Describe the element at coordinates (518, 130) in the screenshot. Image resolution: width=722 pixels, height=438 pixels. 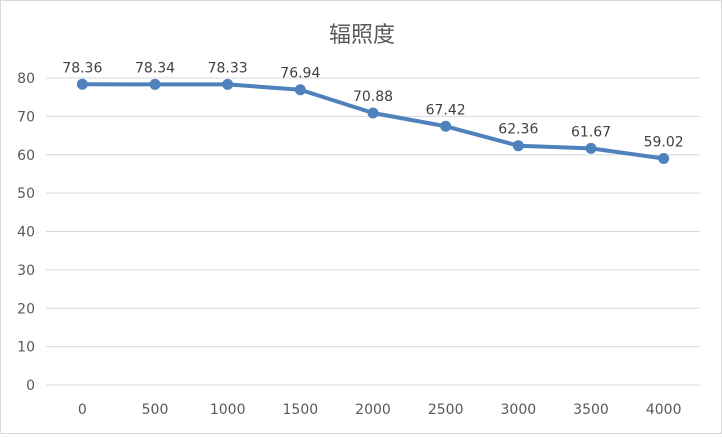
I see `data-label: 62.36` at that location.